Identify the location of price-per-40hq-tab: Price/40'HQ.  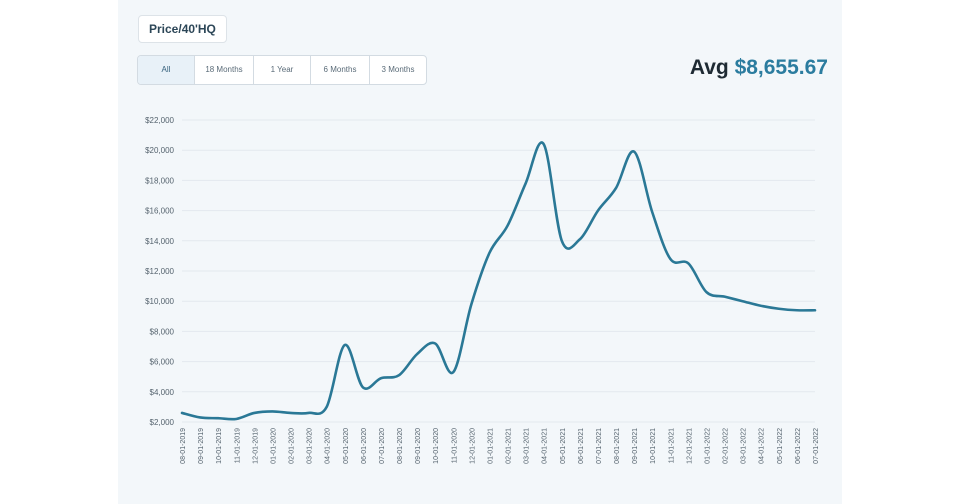
(182, 29).